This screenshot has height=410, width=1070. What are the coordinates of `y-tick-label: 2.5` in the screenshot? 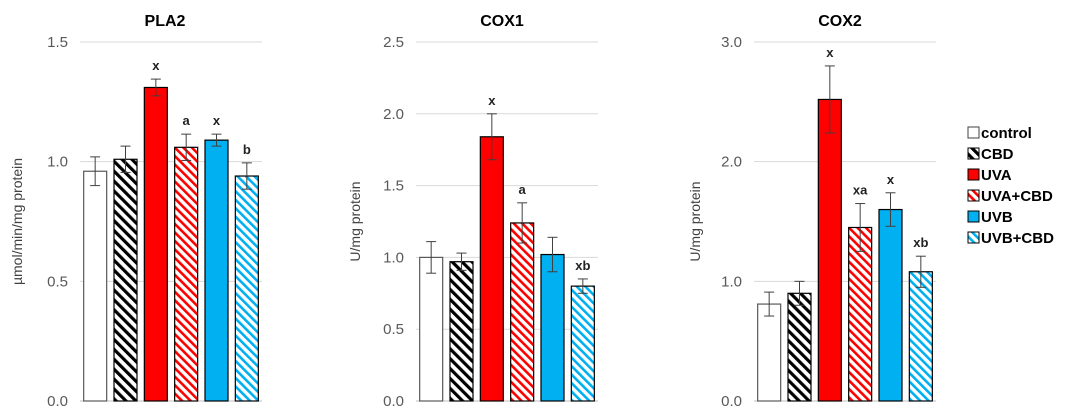 It's located at (393, 42).